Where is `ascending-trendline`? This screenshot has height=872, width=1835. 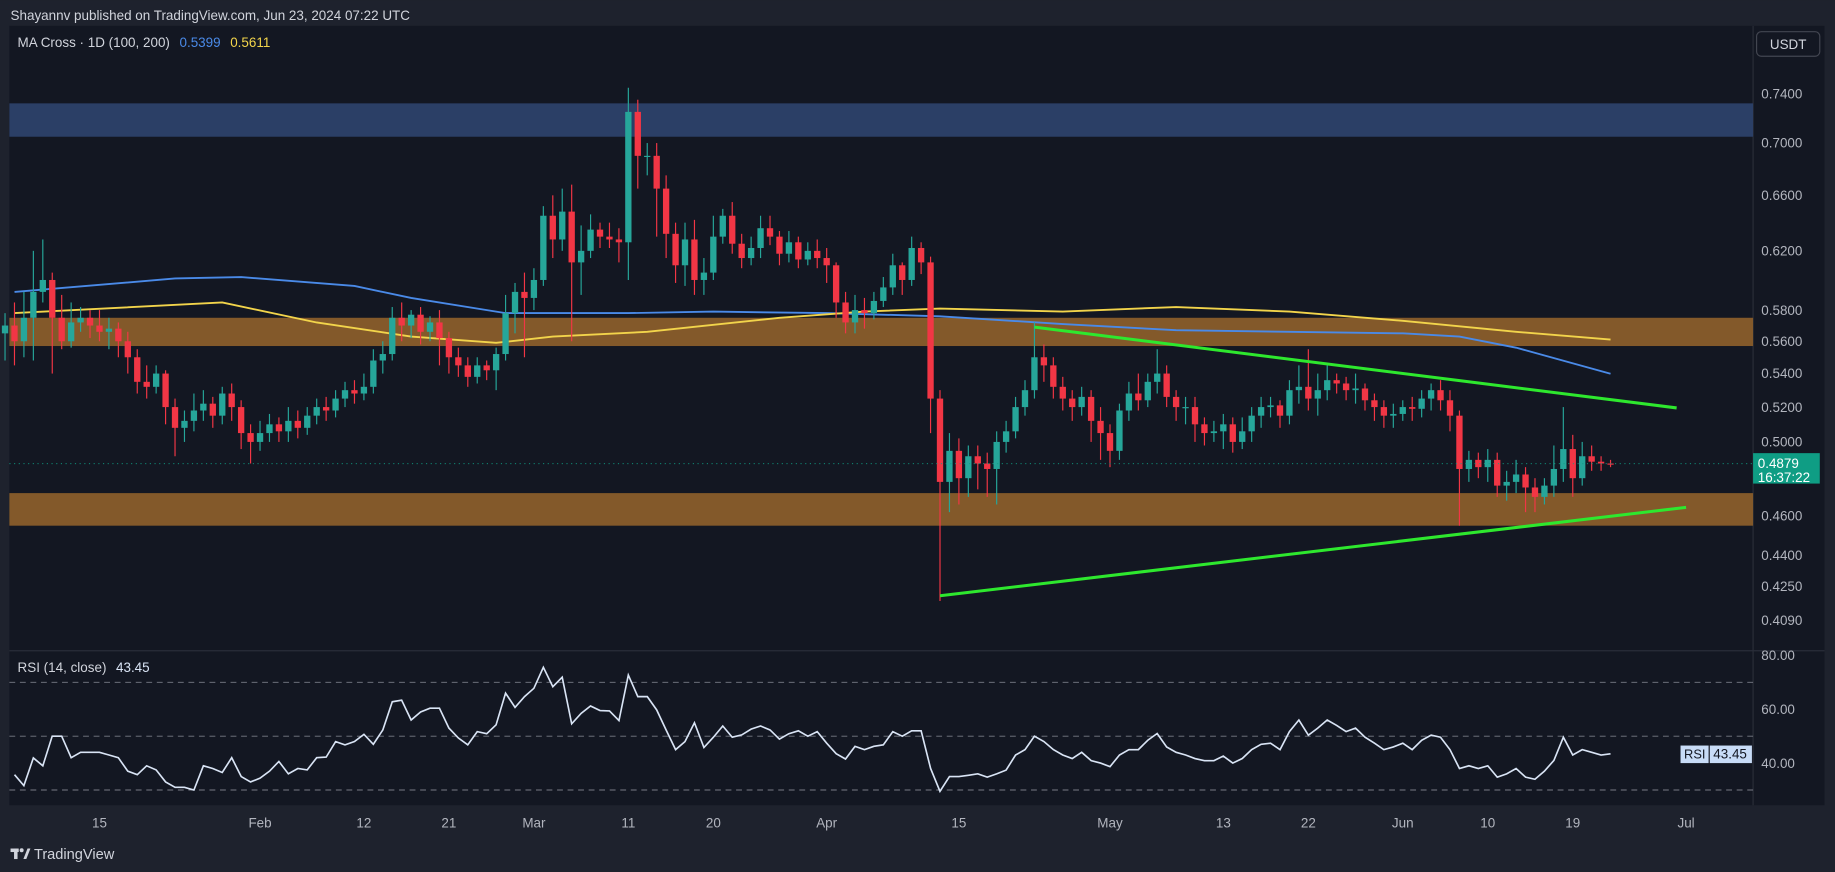 ascending-trendline is located at coordinates (1313, 551).